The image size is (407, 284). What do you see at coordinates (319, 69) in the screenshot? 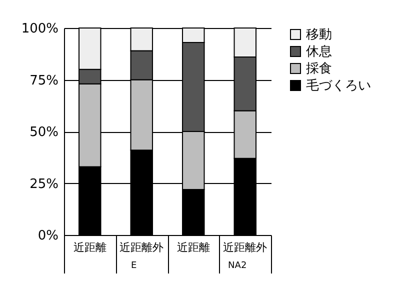
I see `legend-label: 採食` at bounding box center [319, 69].